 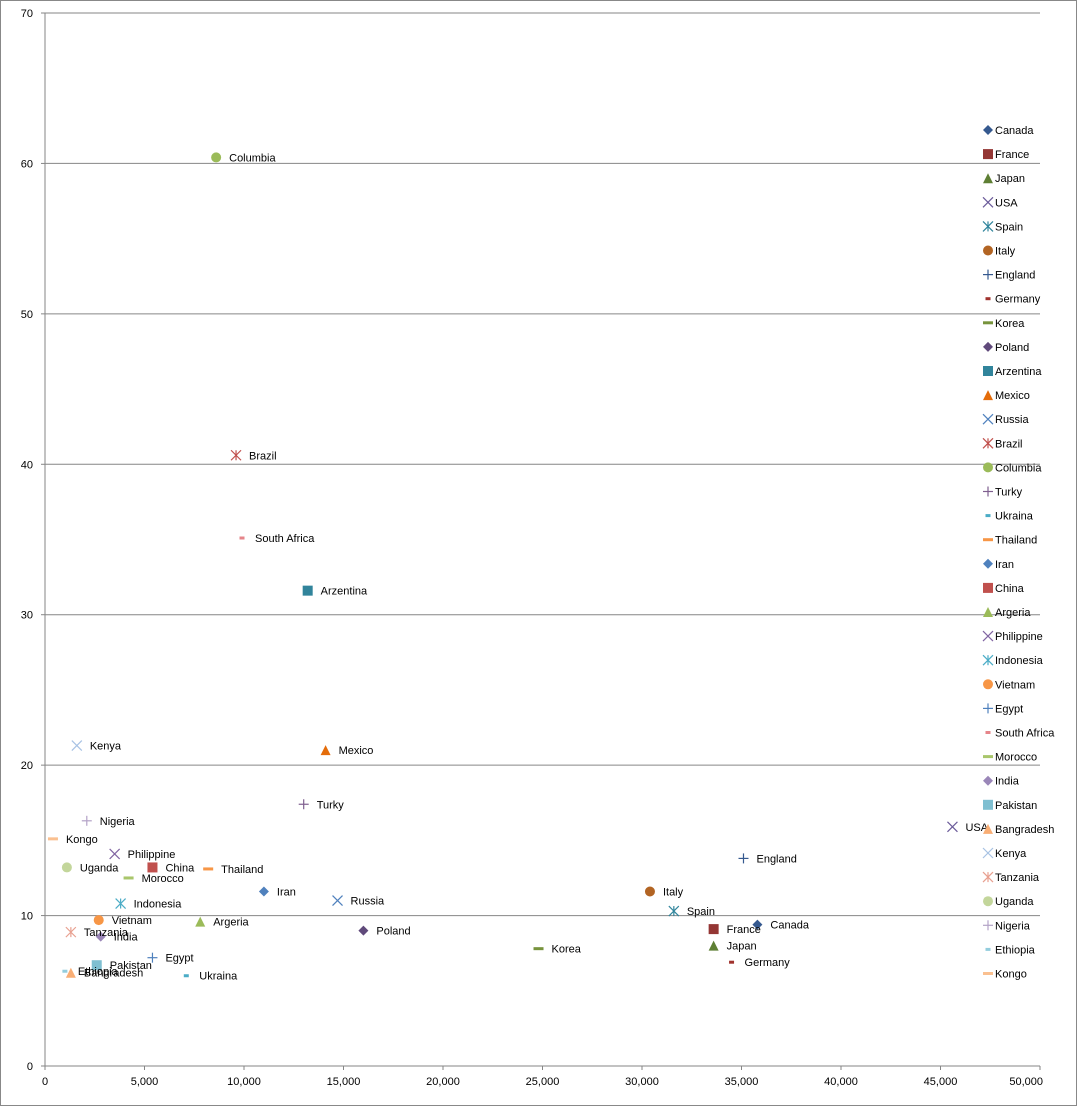 I want to click on point-label-vietnam: Vietnam, so click(x=132, y=921).